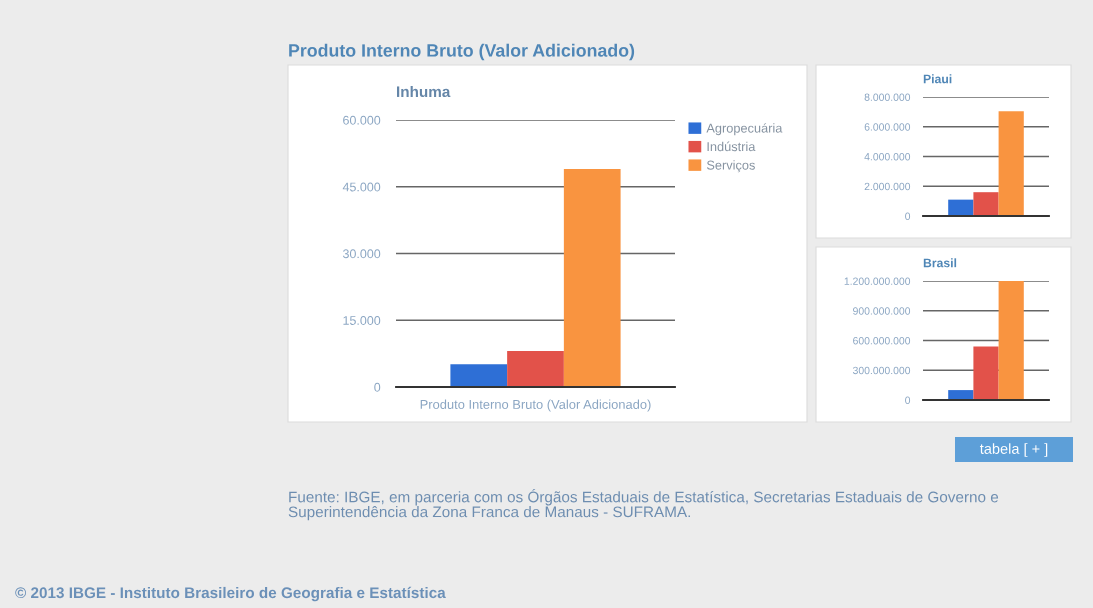 The image size is (1093, 608). I want to click on y-tick-label: 8.000.000, so click(887, 97).